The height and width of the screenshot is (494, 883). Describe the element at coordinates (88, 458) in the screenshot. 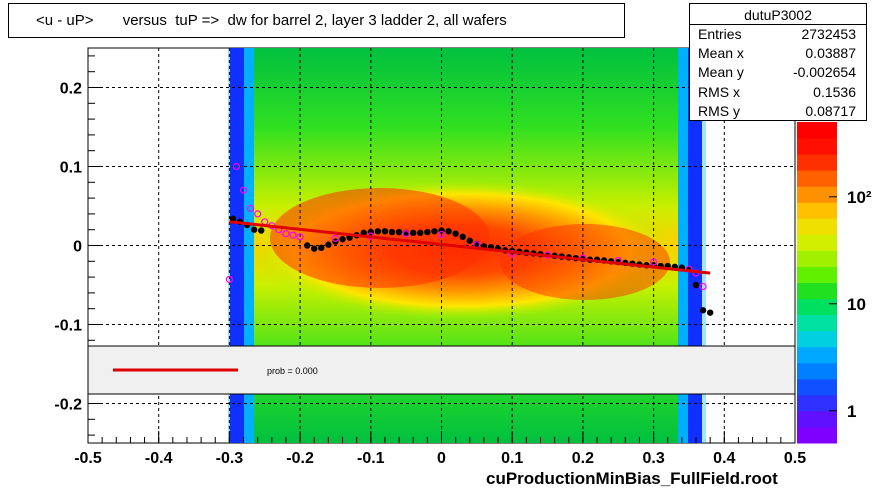

I see `x-tick-label: -0.5` at that location.